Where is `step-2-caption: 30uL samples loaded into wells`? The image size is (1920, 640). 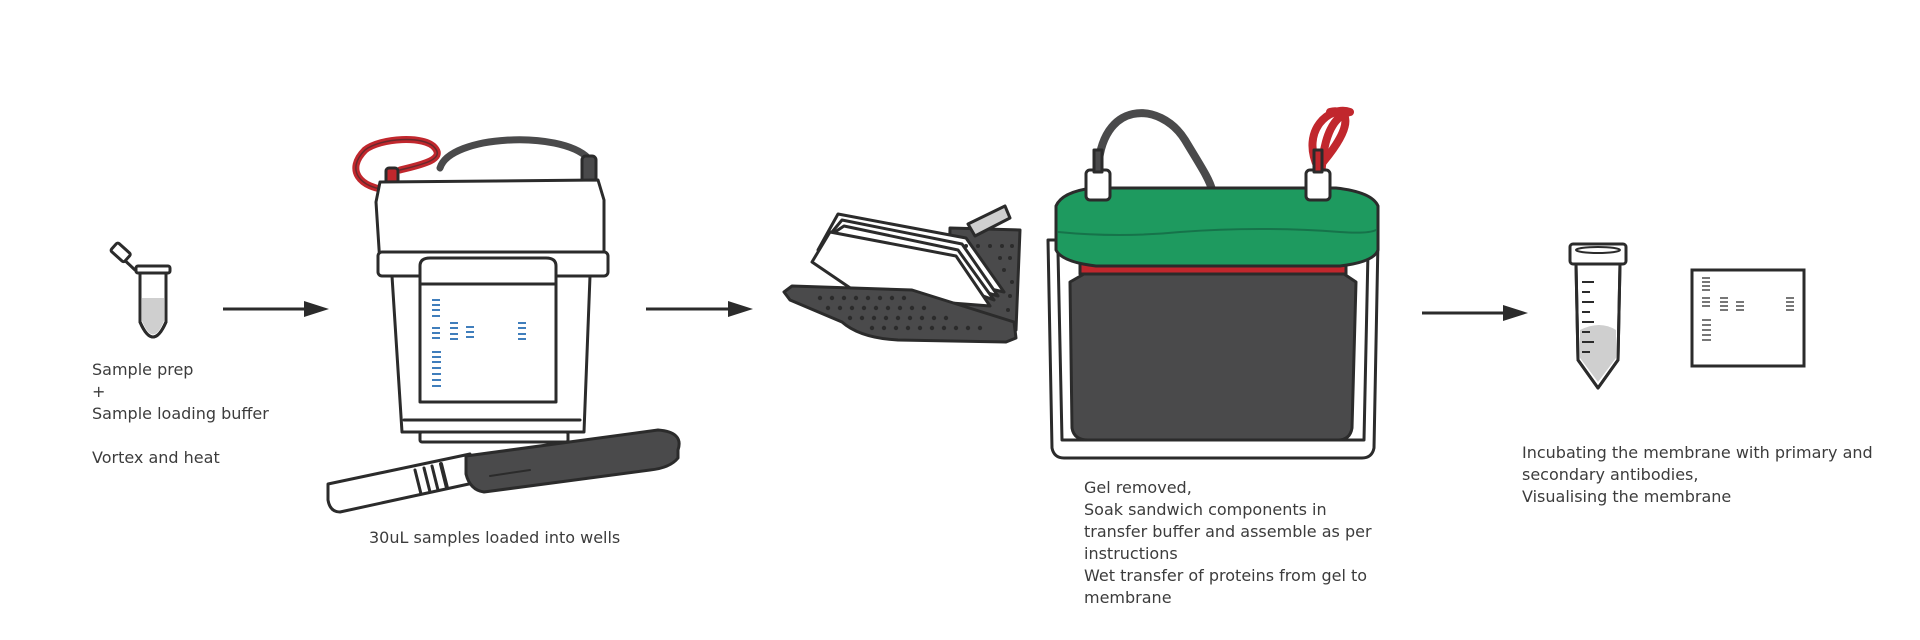
step-2-caption: 30uL samples loaded into wells is located at coordinates (494, 538).